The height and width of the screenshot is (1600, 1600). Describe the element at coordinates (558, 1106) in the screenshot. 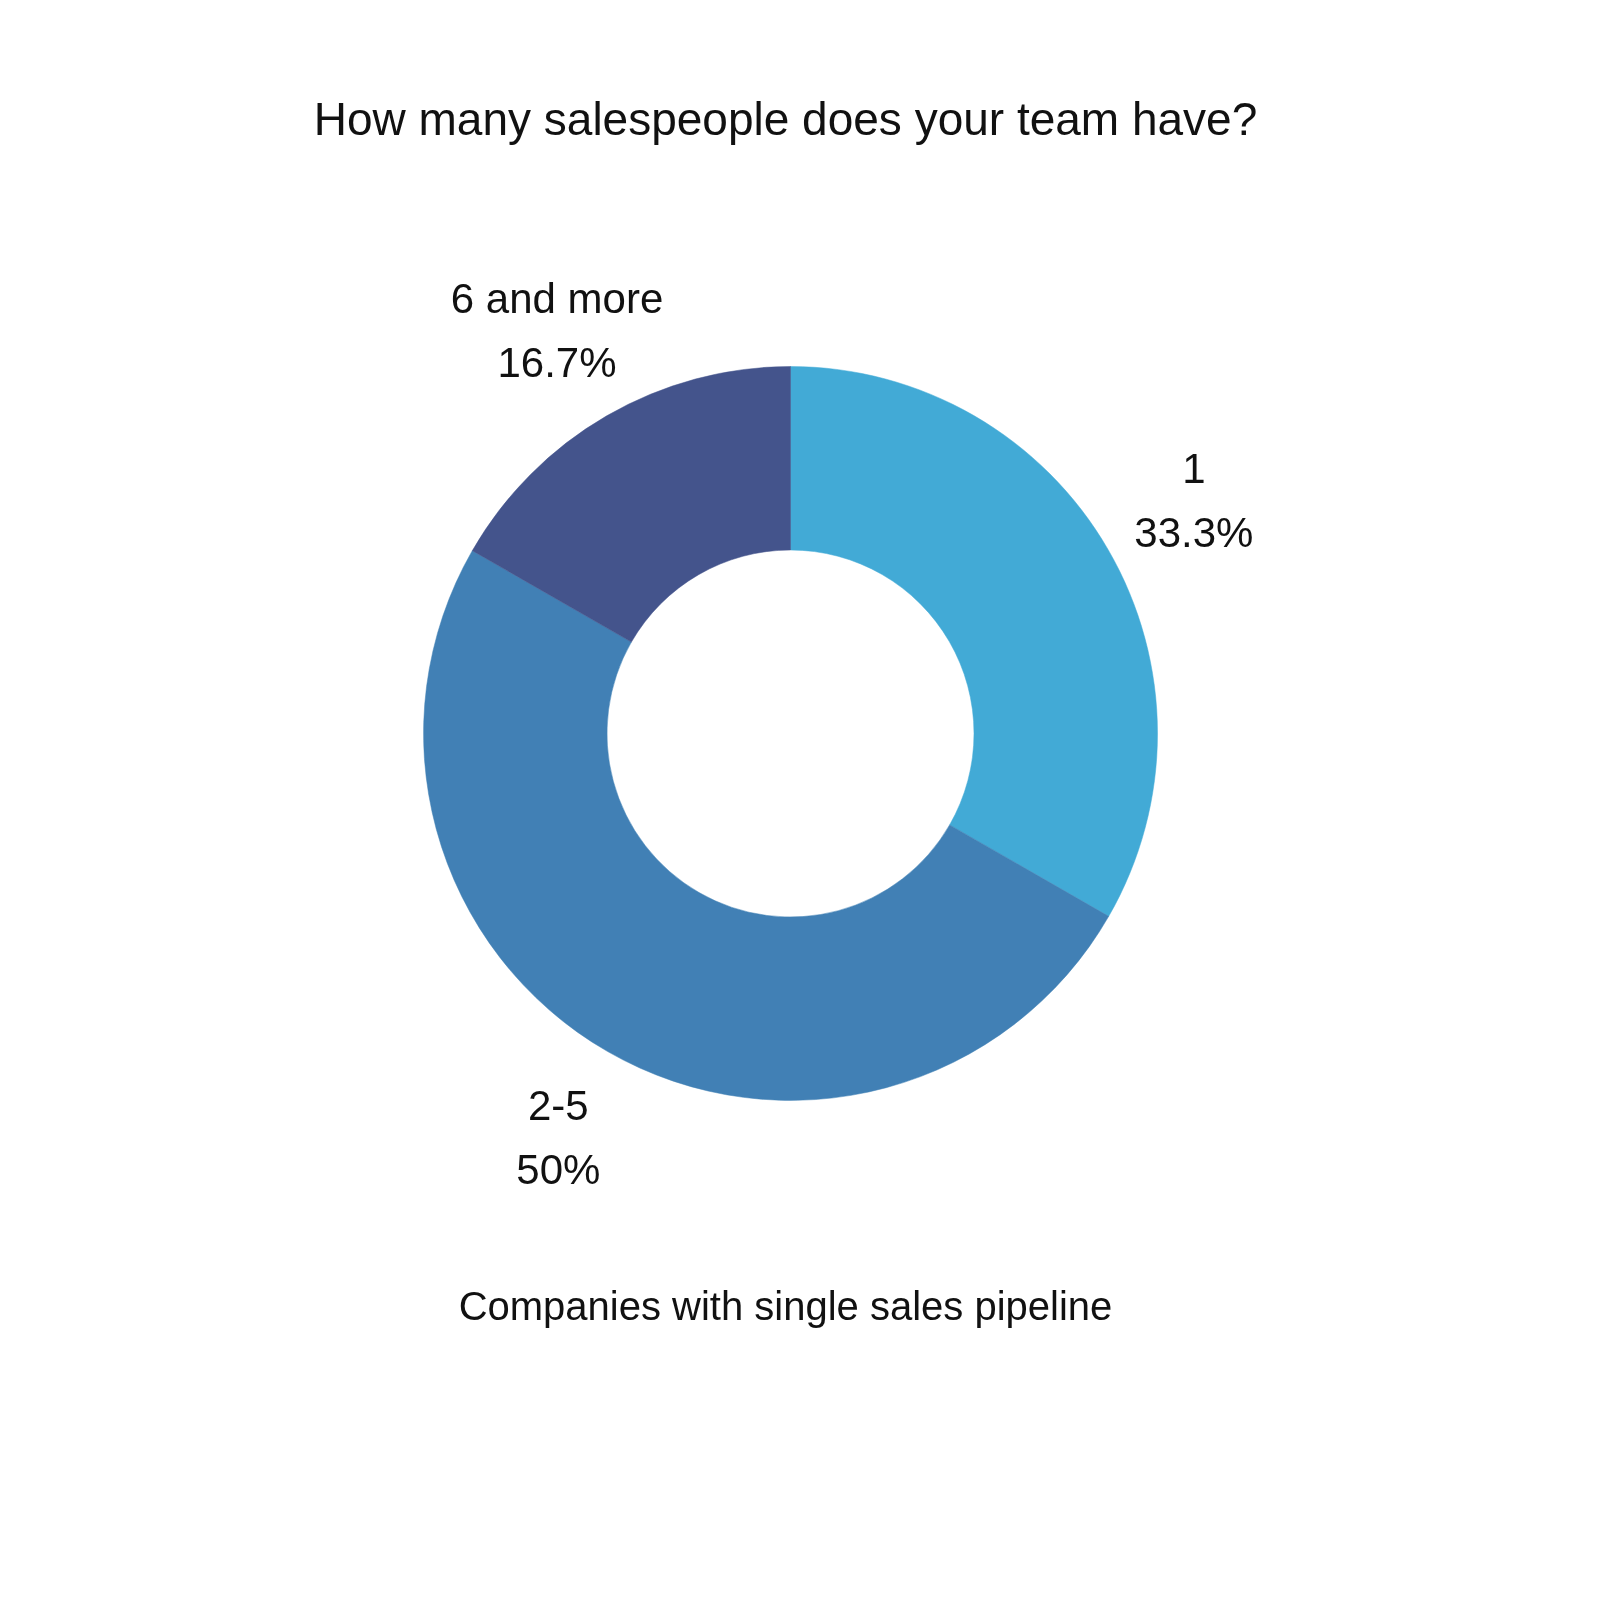

I see `slice-label: 2-5` at that location.